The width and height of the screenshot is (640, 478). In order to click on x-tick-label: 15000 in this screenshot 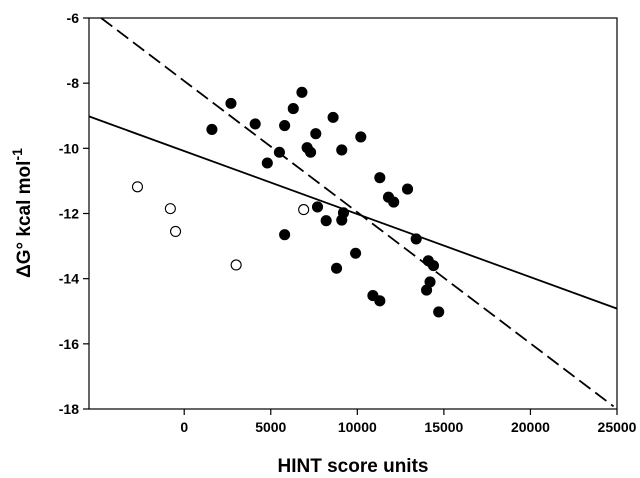, I will do `click(443, 427)`.